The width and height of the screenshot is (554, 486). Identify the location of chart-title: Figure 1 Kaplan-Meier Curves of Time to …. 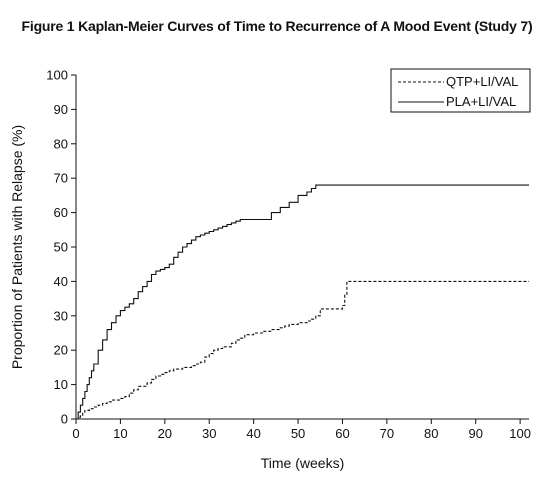
(277, 26).